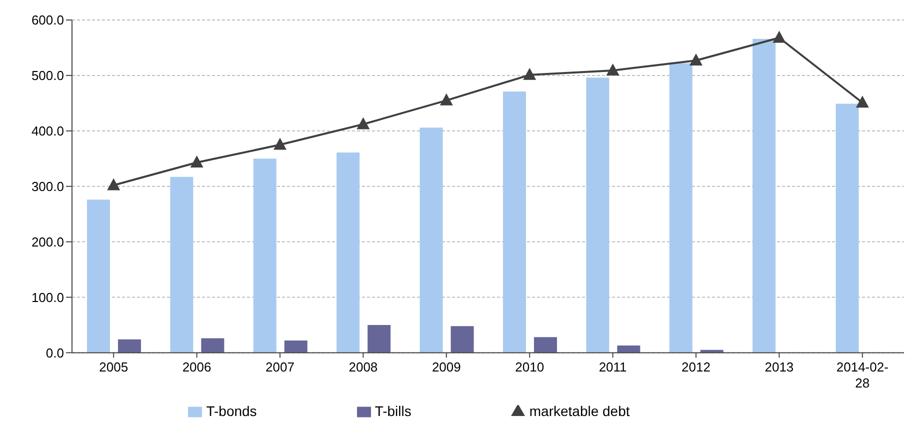 The image size is (917, 432). What do you see at coordinates (696, 367) in the screenshot?
I see `x-tick-label: 2012` at bounding box center [696, 367].